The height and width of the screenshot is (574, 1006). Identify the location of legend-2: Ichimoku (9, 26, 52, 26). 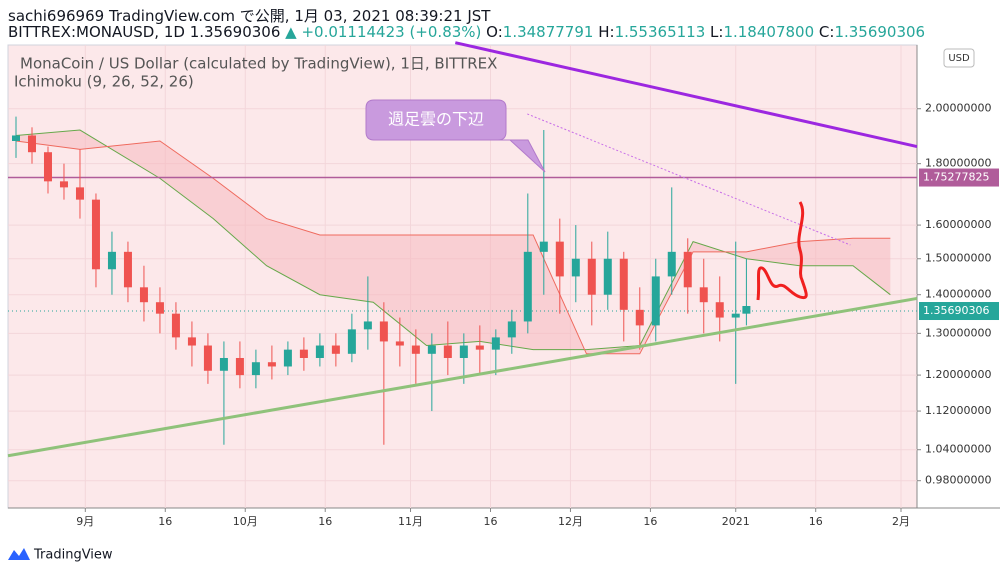
(104, 82).